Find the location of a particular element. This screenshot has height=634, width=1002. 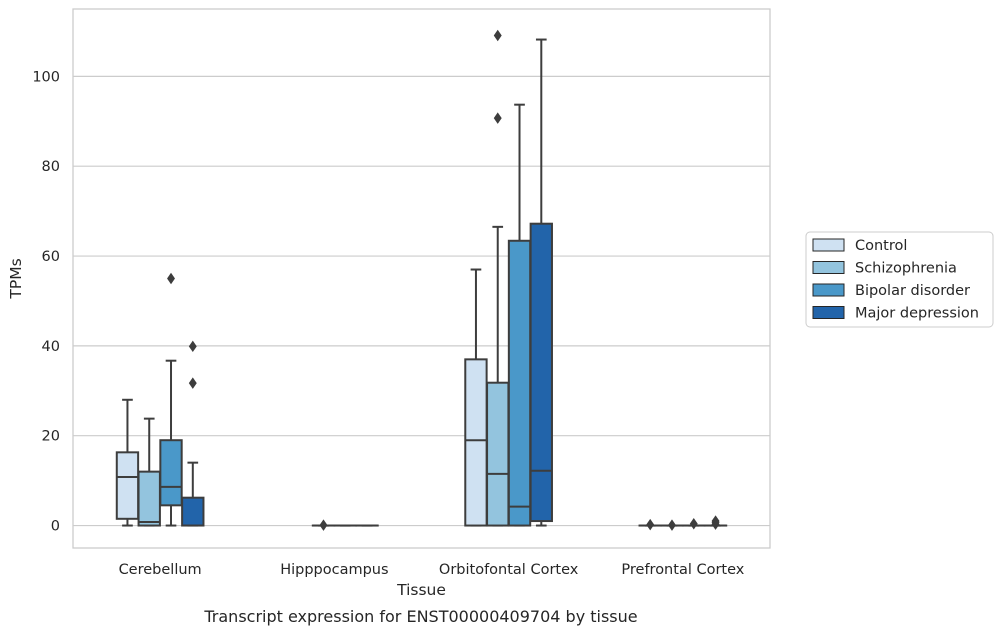

legend-frame is located at coordinates (899, 279).